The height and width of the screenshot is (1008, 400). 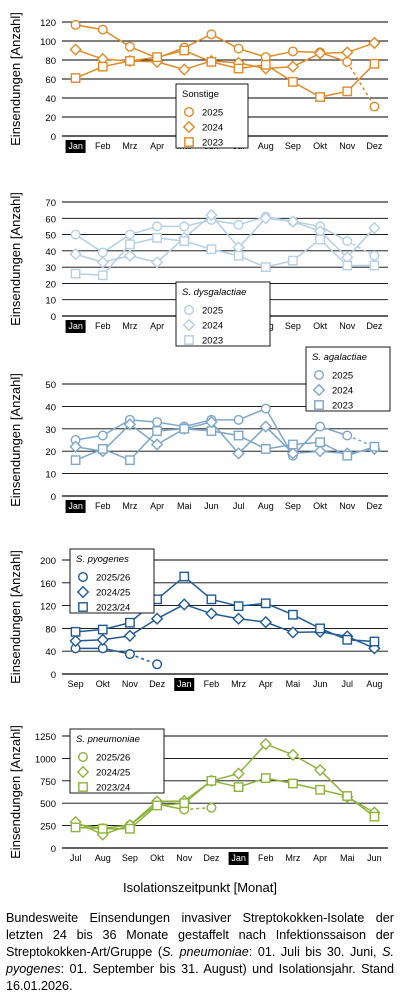 I want to click on x-tick-label: Apr, so click(x=266, y=684).